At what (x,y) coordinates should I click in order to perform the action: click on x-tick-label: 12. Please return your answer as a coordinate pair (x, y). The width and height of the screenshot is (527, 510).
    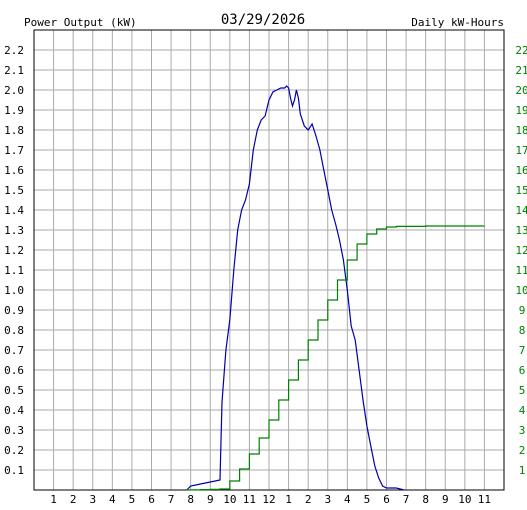
    Looking at the image, I should click on (268, 499).